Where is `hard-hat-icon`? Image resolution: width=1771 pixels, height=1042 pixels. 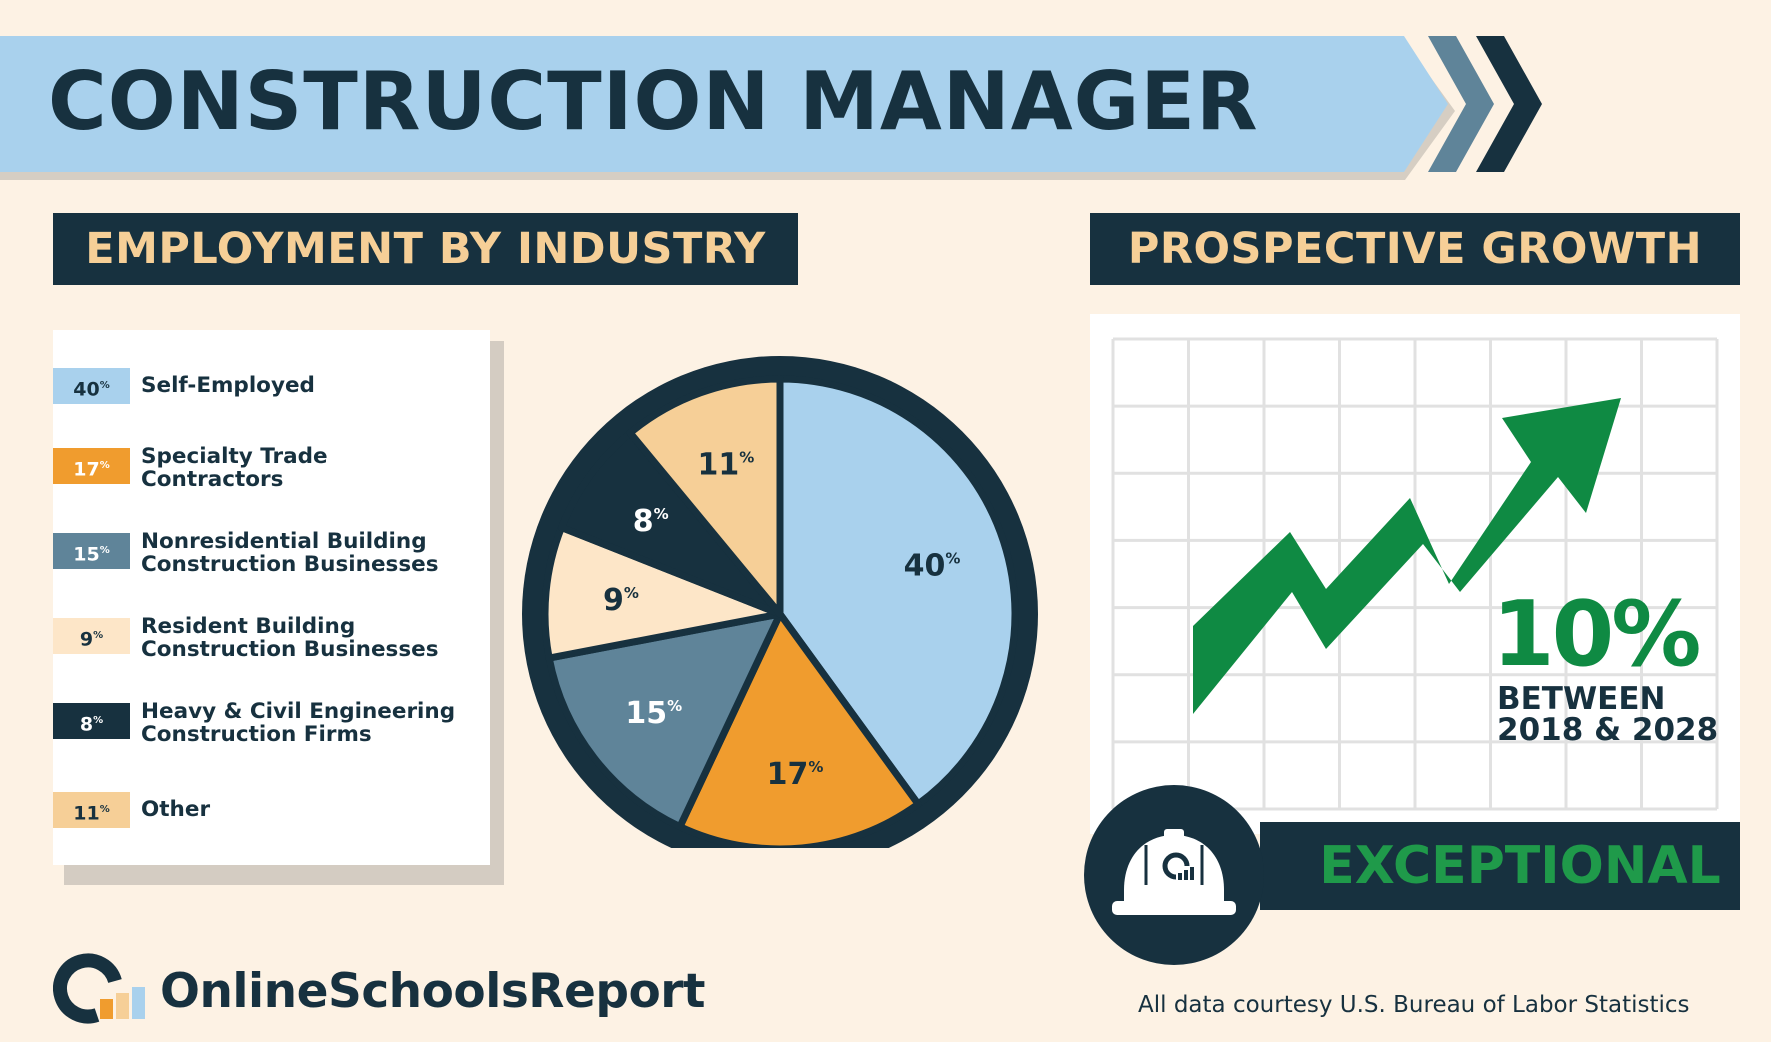
hard-hat-icon is located at coordinates (1174, 872).